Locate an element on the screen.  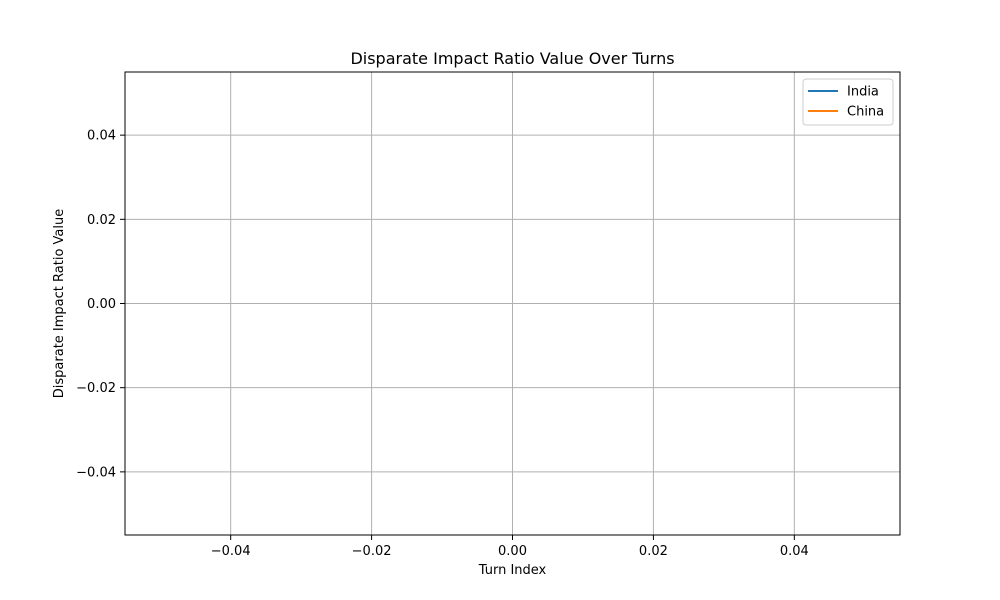
x-axis-ticks: −0.04 −0.02 0.00 0.02 0.04 is located at coordinates (510, 547).